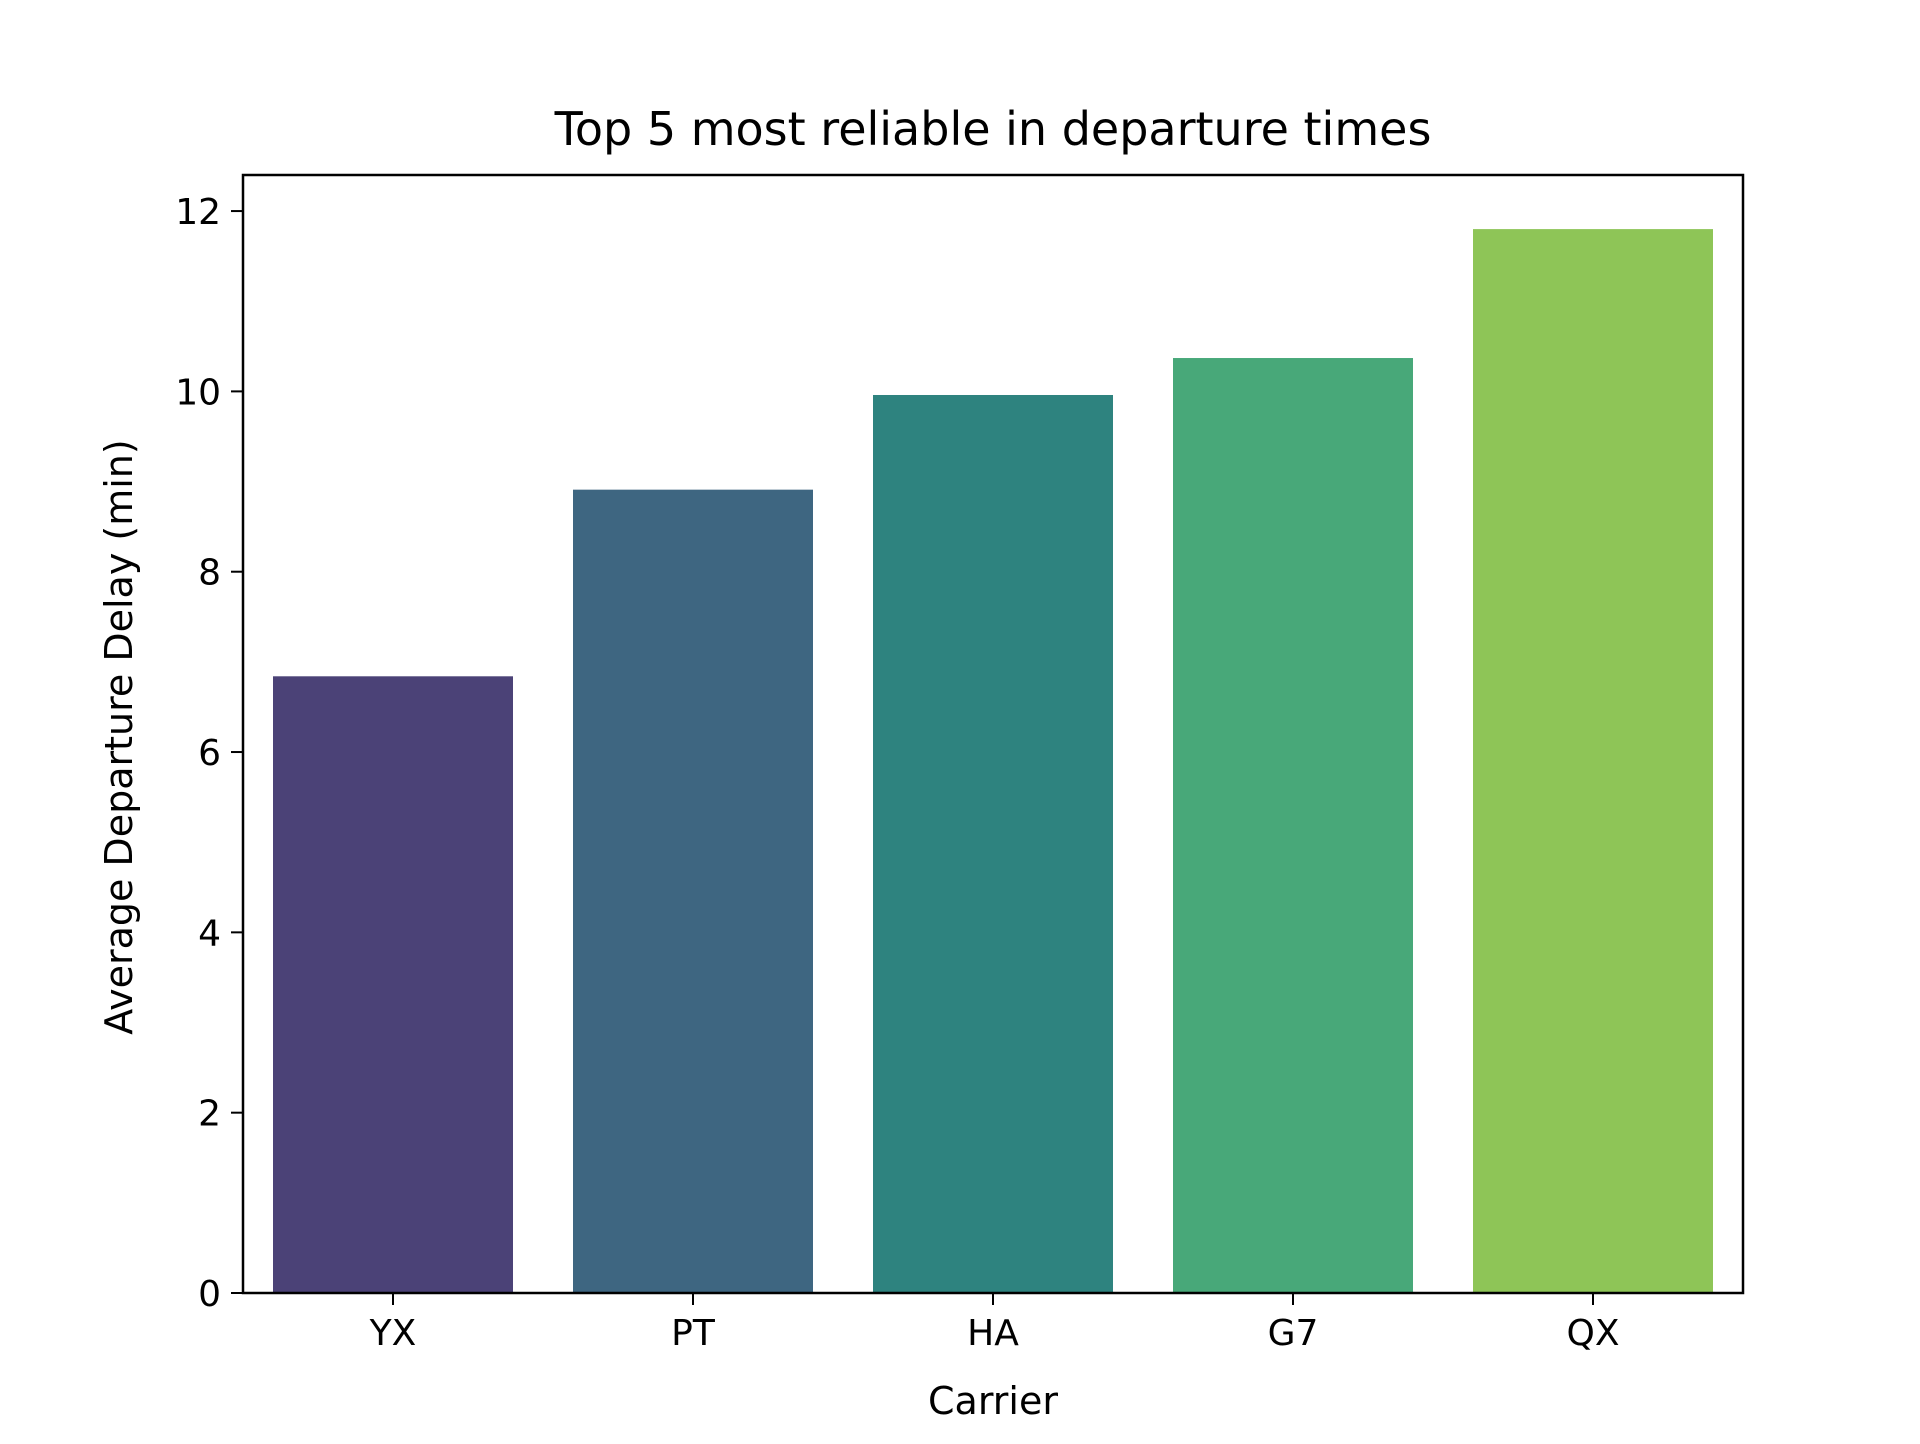 The width and height of the screenshot is (1920, 1444). I want to click on y-axis-ticks: 0 2 4 6 8 10 12, so click(209, 753).